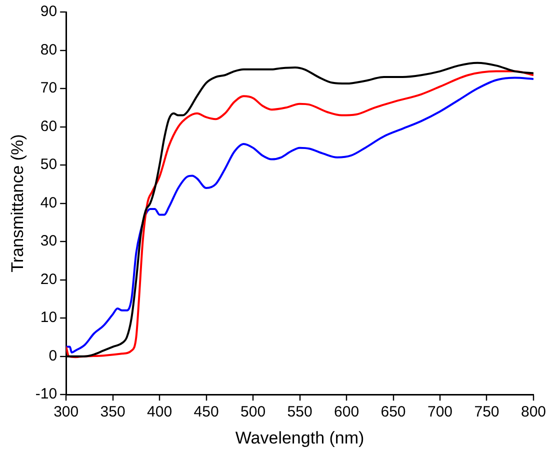 This screenshot has width=549, height=455. I want to click on x-tick-label: 800, so click(533, 412).